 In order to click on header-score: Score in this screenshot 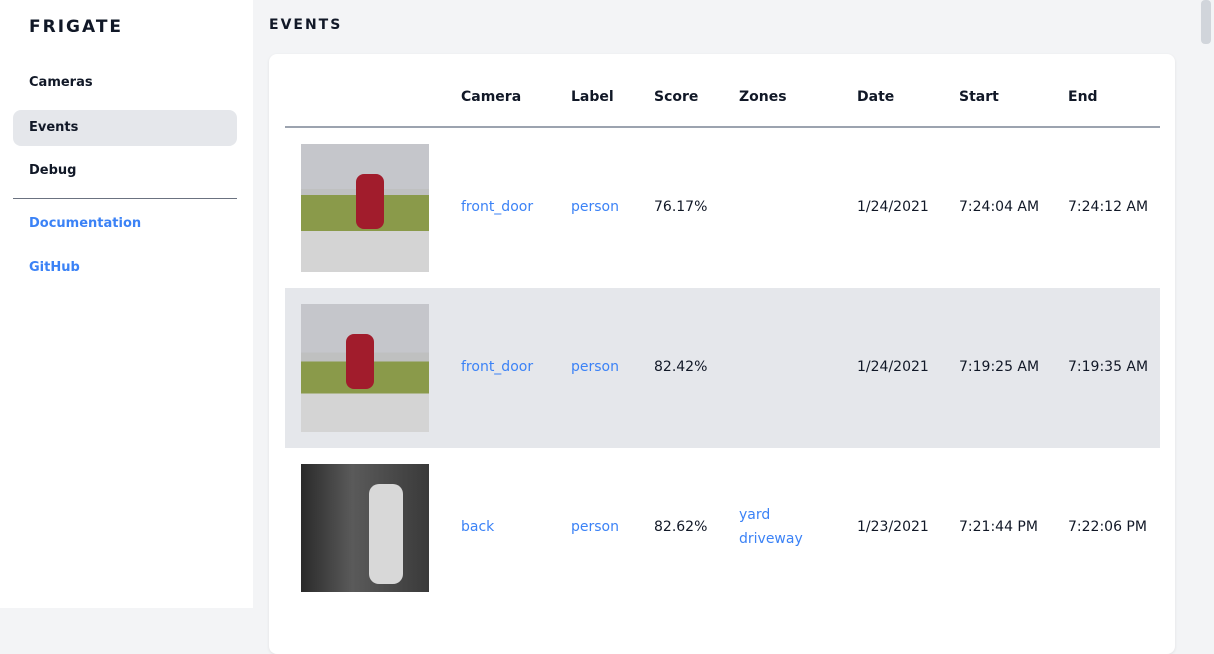, I will do `click(676, 97)`.